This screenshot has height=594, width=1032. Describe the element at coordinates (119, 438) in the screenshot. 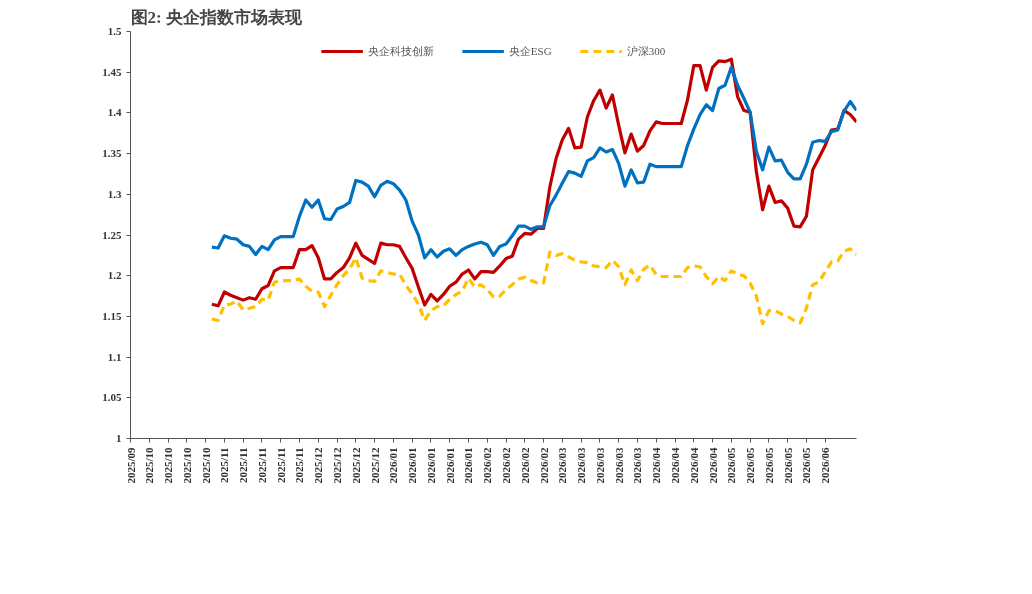

I see `y-tick-label: 1` at that location.